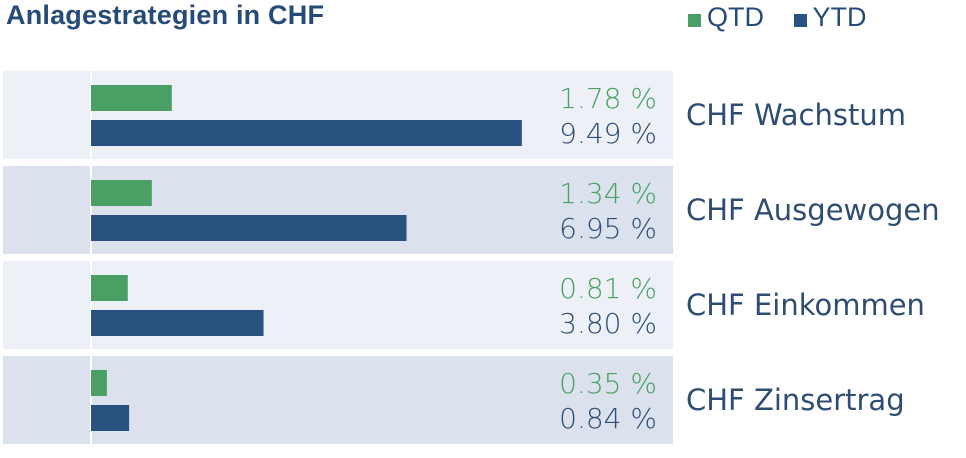  I want to click on legend-swatch-qtd, so click(694, 20).